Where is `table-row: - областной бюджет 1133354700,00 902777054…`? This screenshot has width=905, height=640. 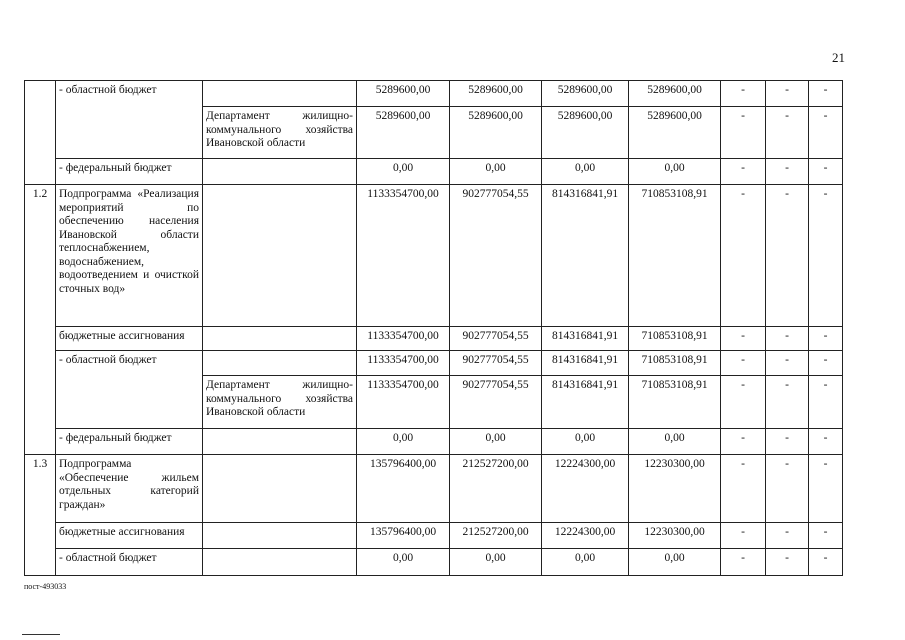
table-row: - областной бюджет 1133354700,00 902777054… is located at coordinates (434, 389).